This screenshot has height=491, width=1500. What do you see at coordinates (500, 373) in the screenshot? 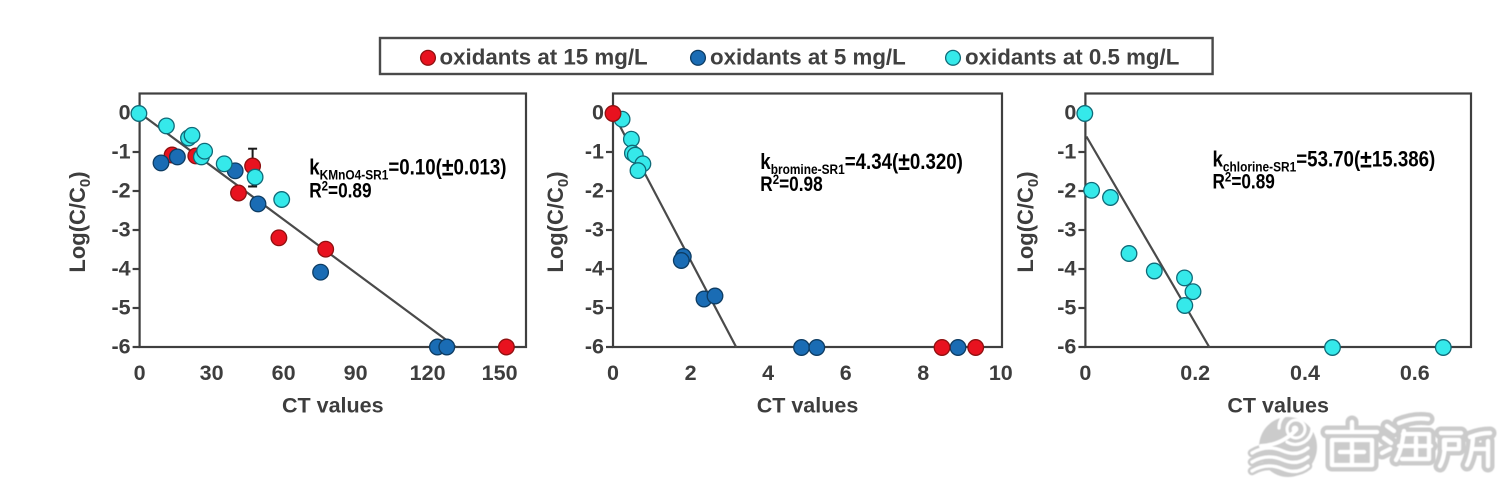
I see `svg-text: 150` at bounding box center [500, 373].